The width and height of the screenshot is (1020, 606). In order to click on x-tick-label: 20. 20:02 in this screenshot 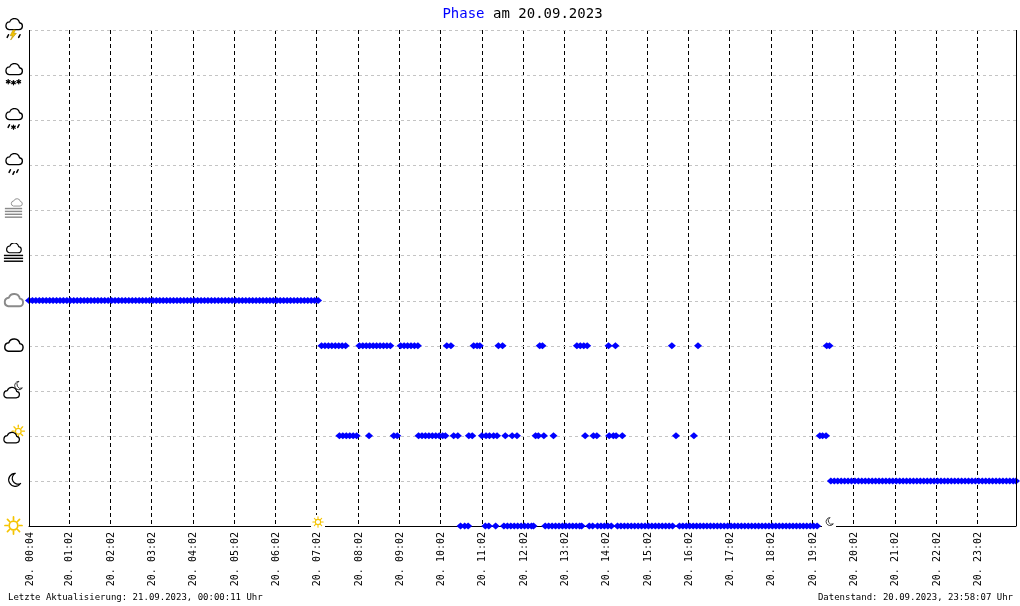, I will do `click(854, 559)`.